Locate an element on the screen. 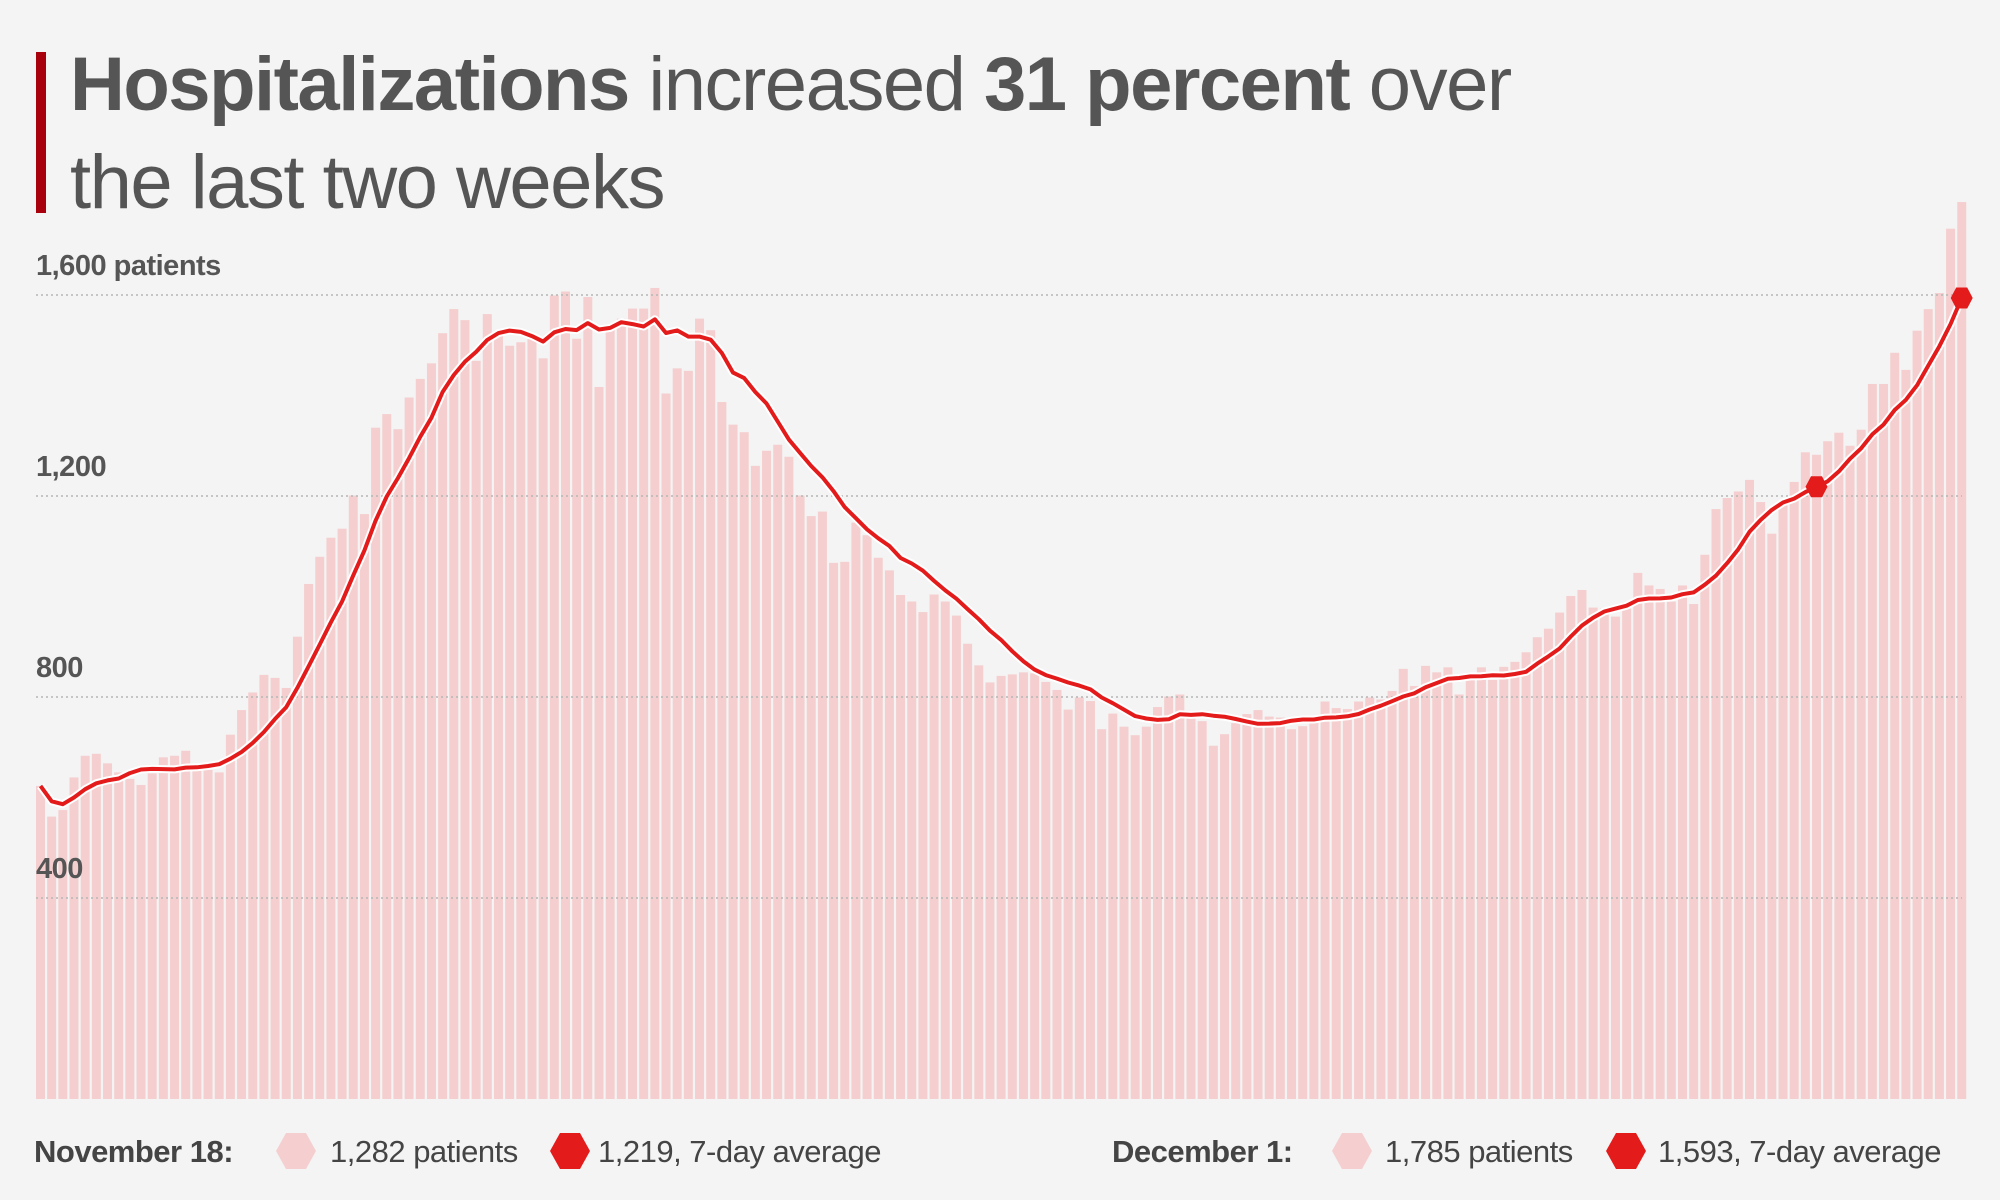 Image resolution: width=2000 pixels, height=1200 pixels. legend-date-dec1: December 1: is located at coordinates (1202, 1151).